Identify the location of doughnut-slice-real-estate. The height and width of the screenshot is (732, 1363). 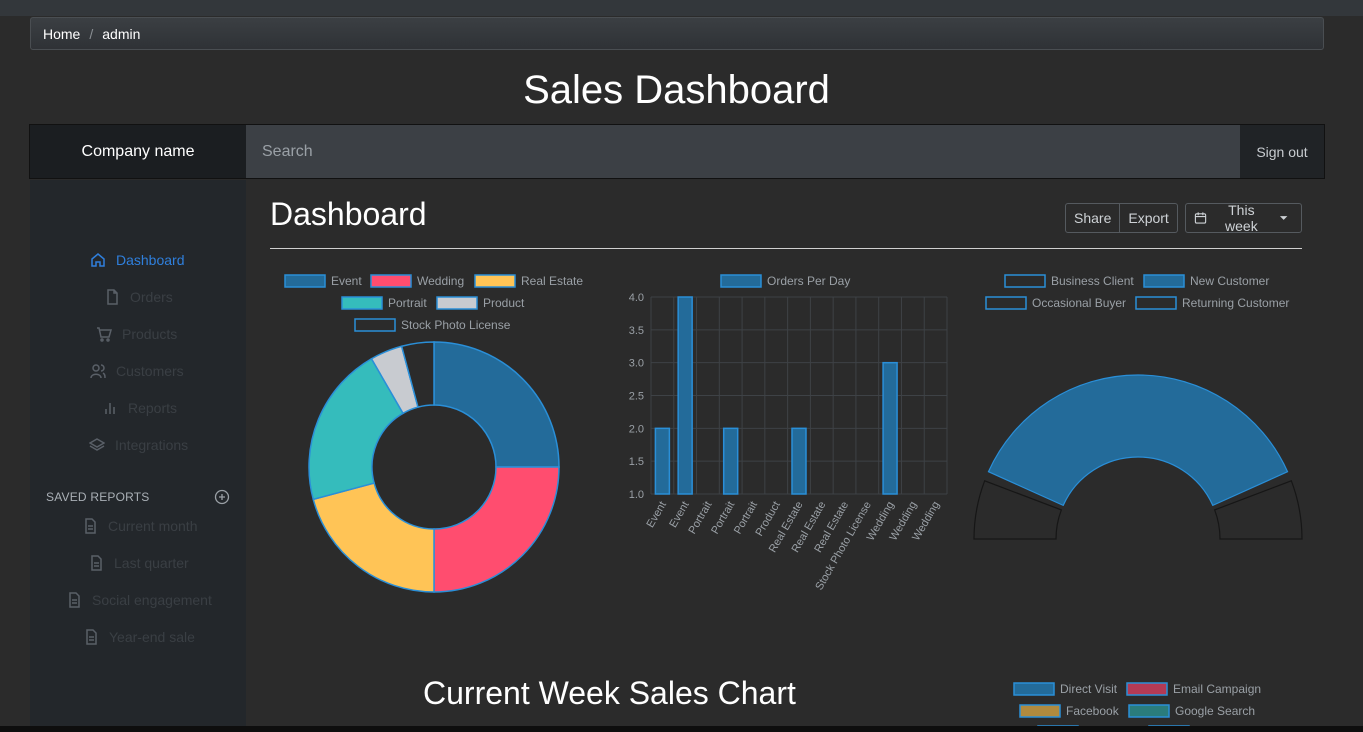
(373, 537).